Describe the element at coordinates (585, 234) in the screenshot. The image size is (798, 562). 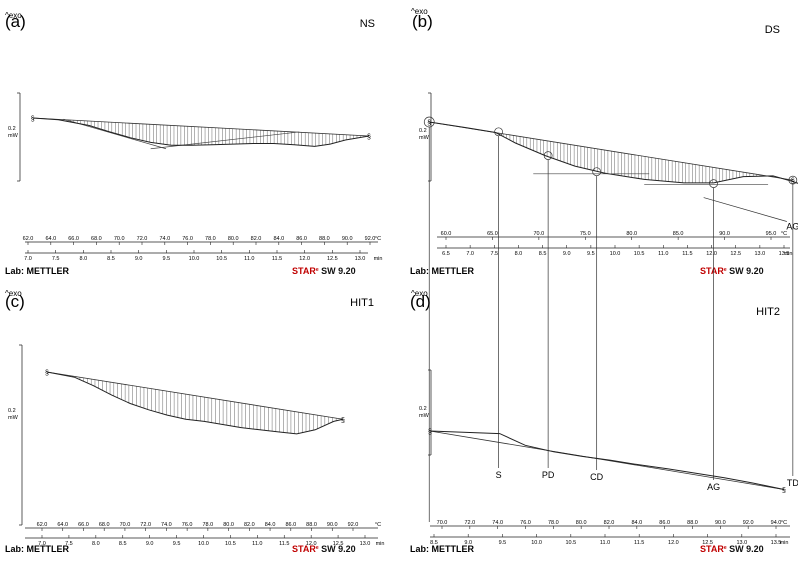
I see `temperature-tick-label: 75.0` at that location.